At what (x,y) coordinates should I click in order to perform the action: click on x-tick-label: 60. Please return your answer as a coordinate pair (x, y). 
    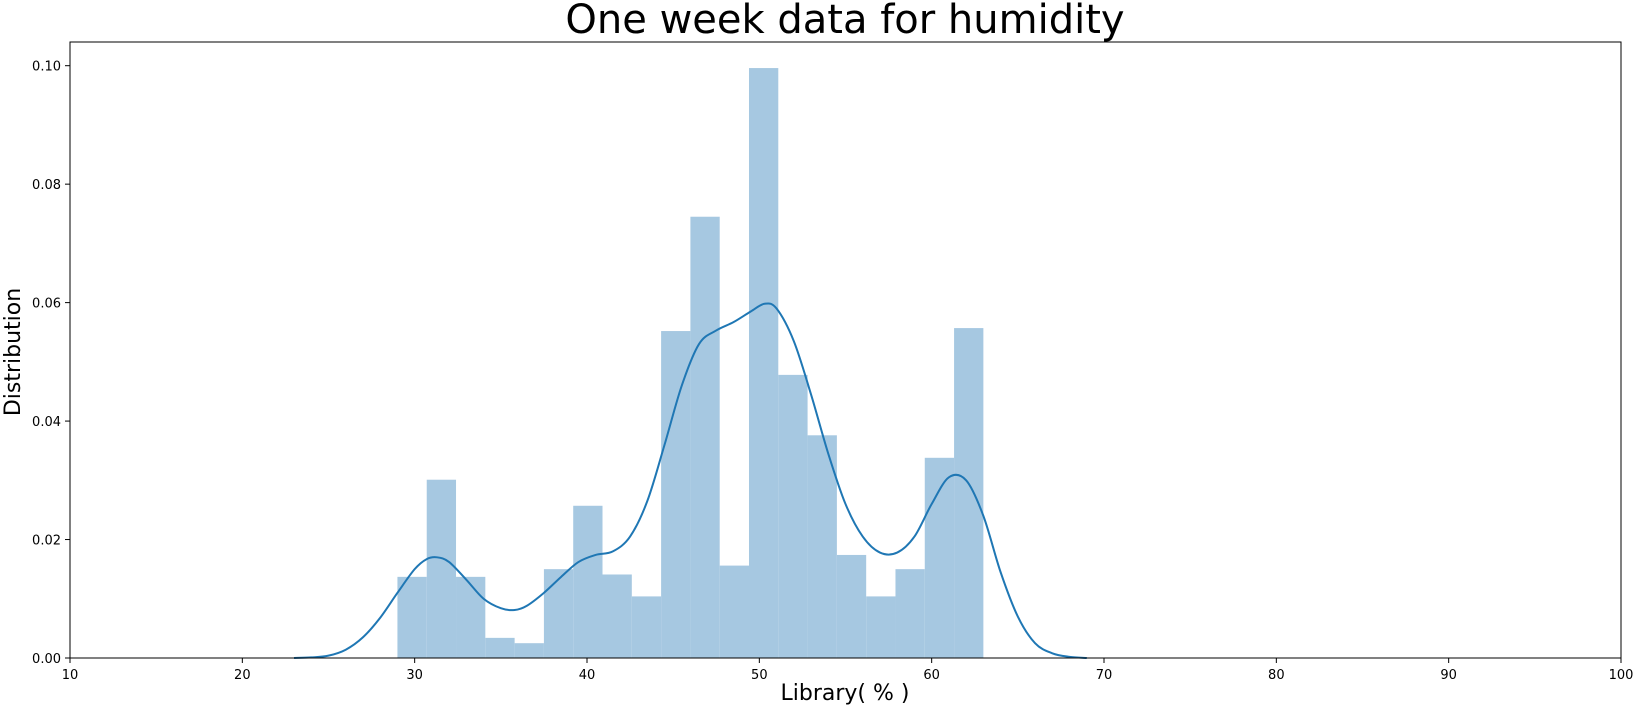
    Looking at the image, I should click on (931, 675).